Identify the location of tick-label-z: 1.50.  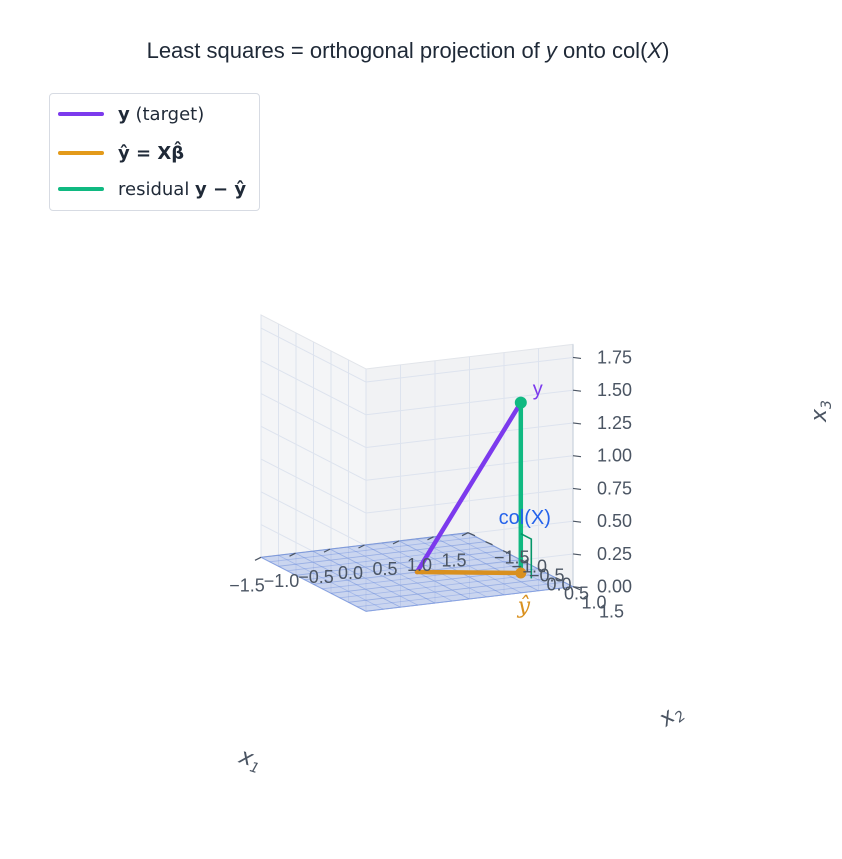
(614, 390).